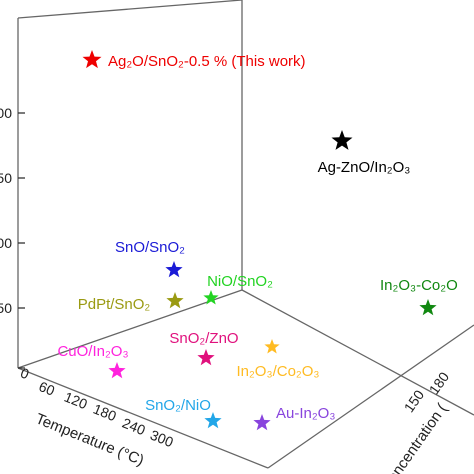 The height and width of the screenshot is (474, 474). What do you see at coordinates (143, 418) in the screenshot?
I see `box-edge-front-x` at bounding box center [143, 418].